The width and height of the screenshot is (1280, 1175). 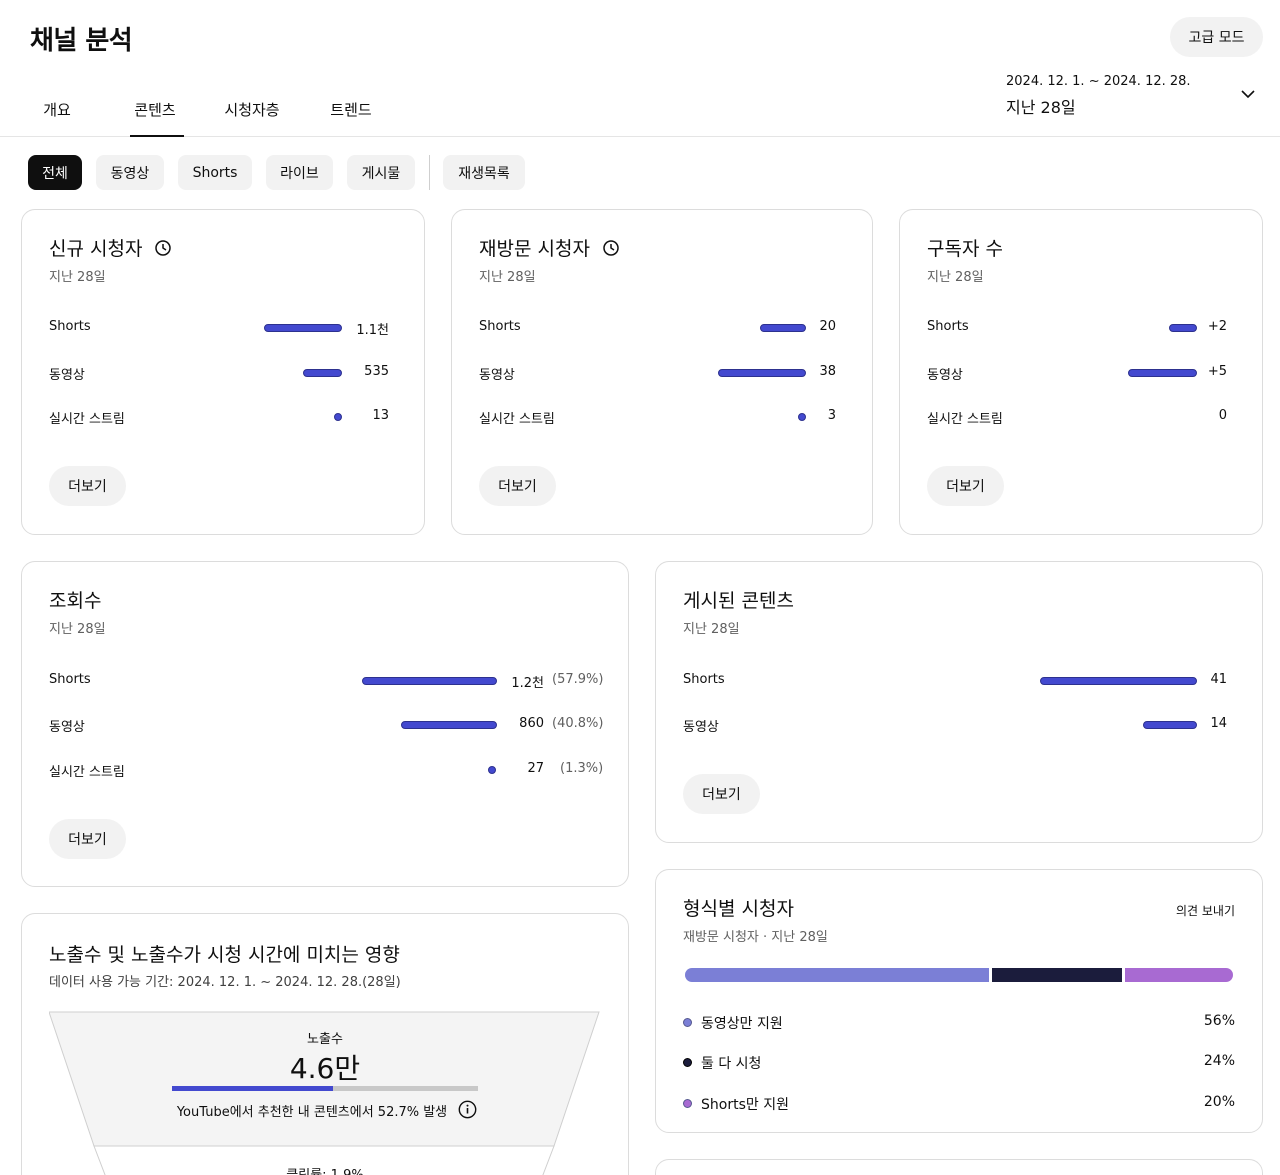 I want to click on metric-row: Shorts +2, so click(x=1077, y=328).